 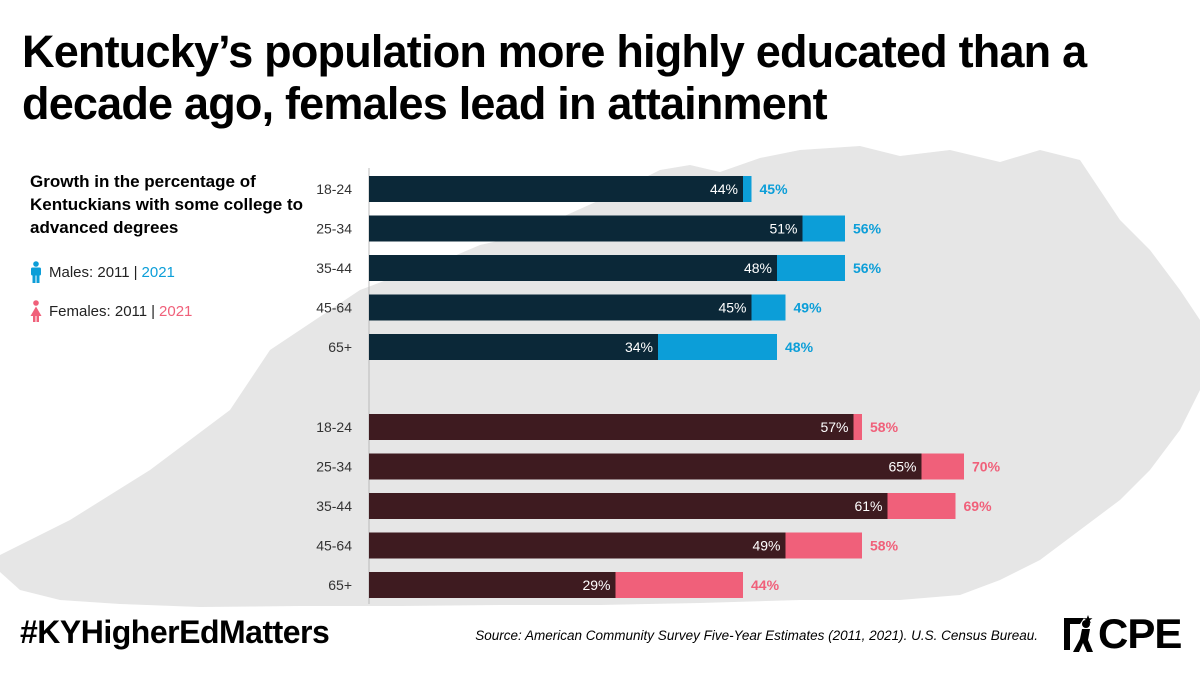 I want to click on data-label-2021-males-65+: 48%, so click(x=799, y=347).